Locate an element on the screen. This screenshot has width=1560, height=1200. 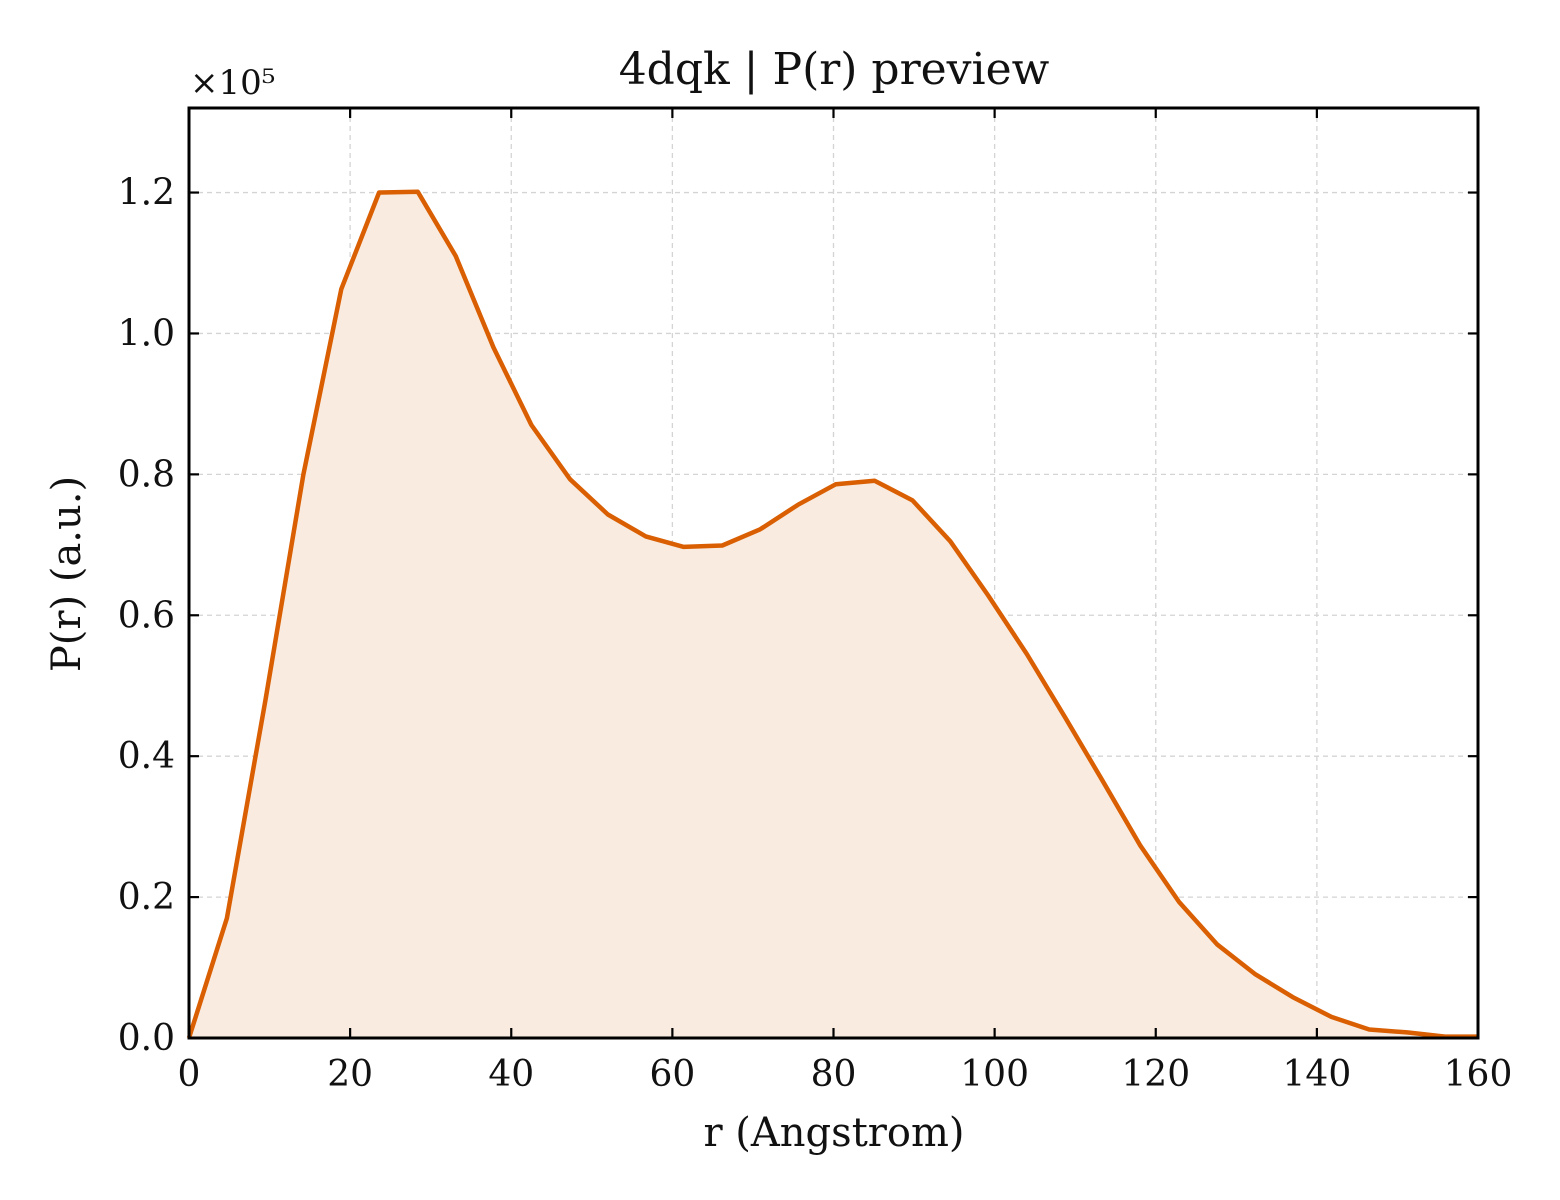
y-axis-multiplier: ×10⁵ is located at coordinates (232, 83).